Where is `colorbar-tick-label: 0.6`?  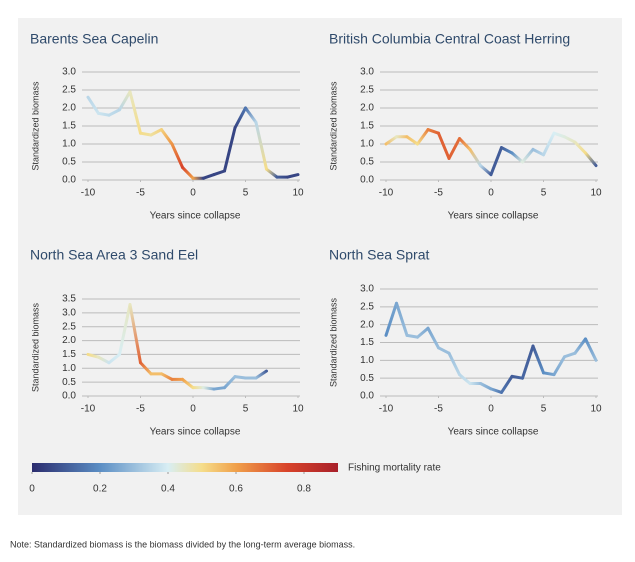 colorbar-tick-label: 0.6 is located at coordinates (236, 489).